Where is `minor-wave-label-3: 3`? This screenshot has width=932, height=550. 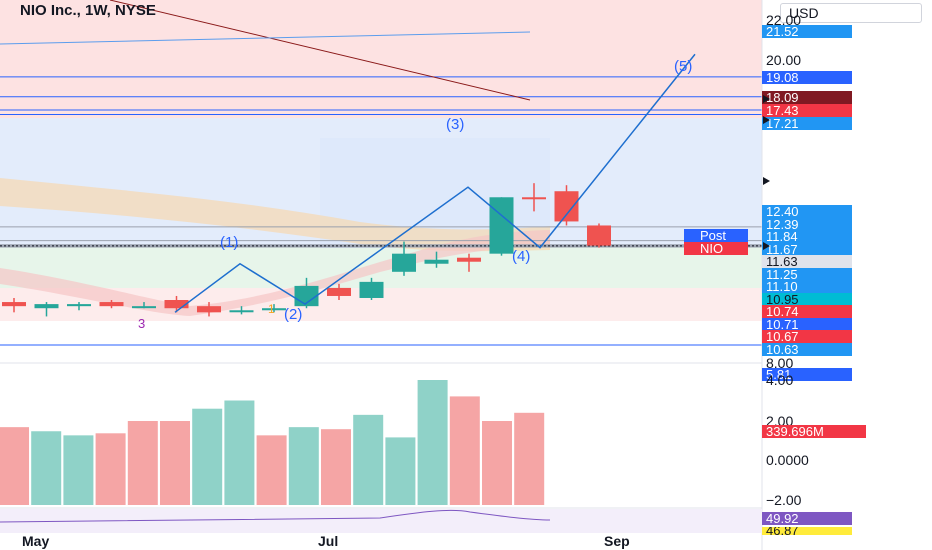 minor-wave-label-3: 3 is located at coordinates (142, 323).